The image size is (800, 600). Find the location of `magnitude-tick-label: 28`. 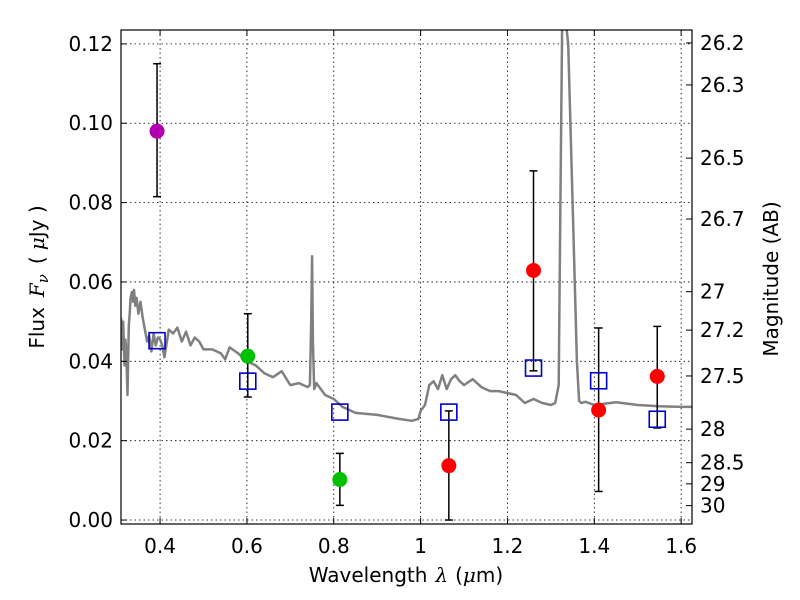

magnitude-tick-label: 28 is located at coordinates (712, 429).